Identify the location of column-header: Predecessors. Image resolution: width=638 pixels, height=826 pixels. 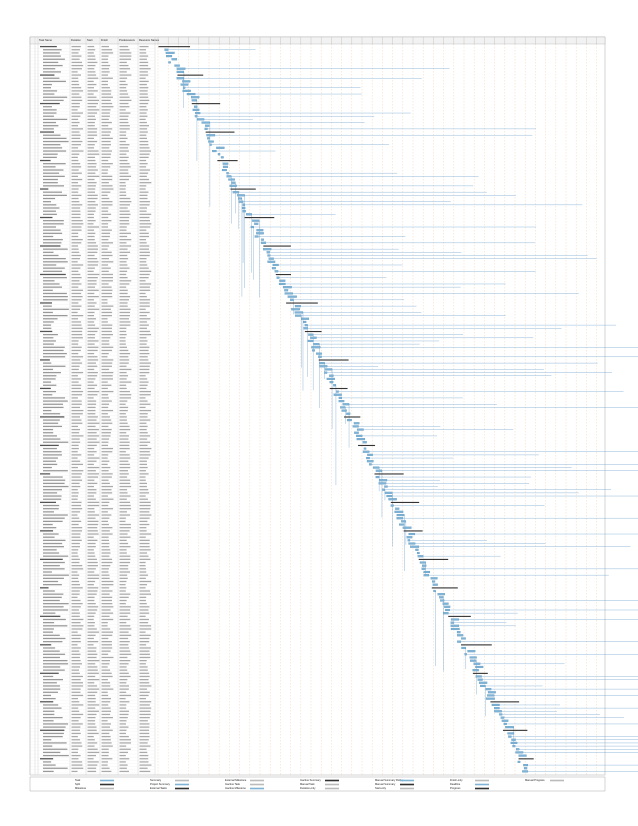
(127, 40).